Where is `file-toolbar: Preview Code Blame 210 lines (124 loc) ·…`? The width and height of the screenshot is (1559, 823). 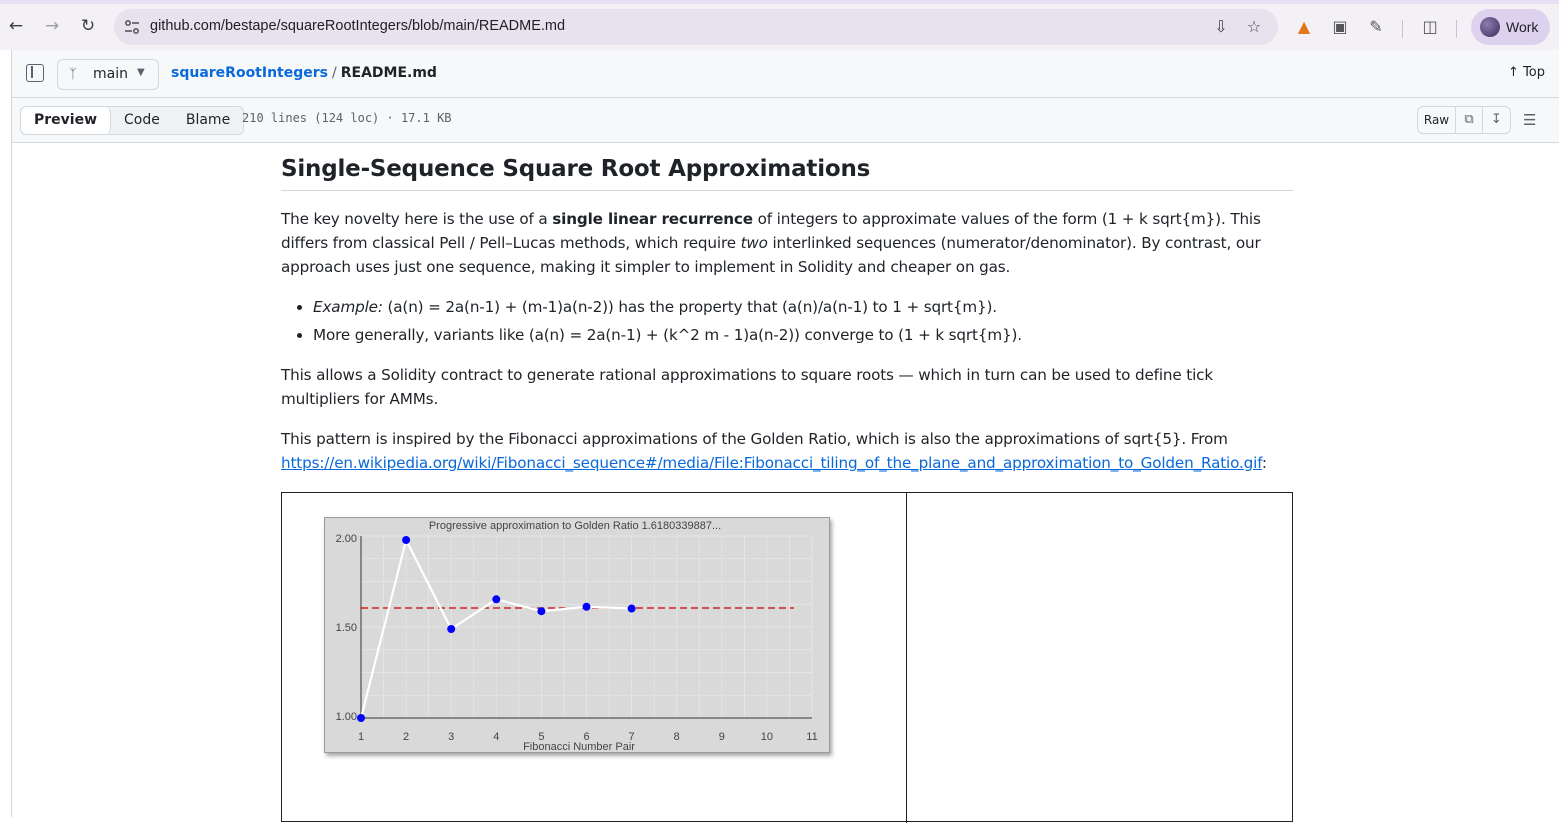
file-toolbar: Preview Code Blame 210 lines (124 loc) ·… is located at coordinates (785, 120).